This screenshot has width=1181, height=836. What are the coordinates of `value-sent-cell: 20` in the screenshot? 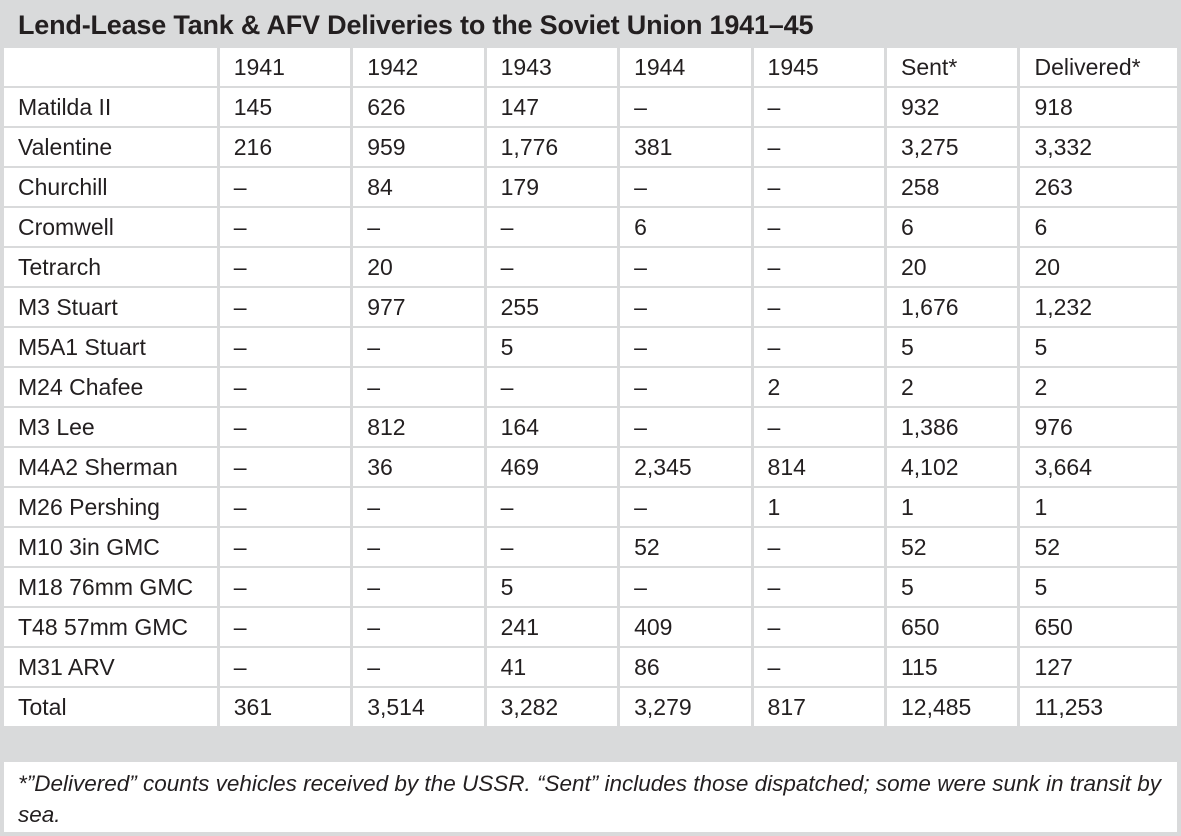 It's located at (954, 268).